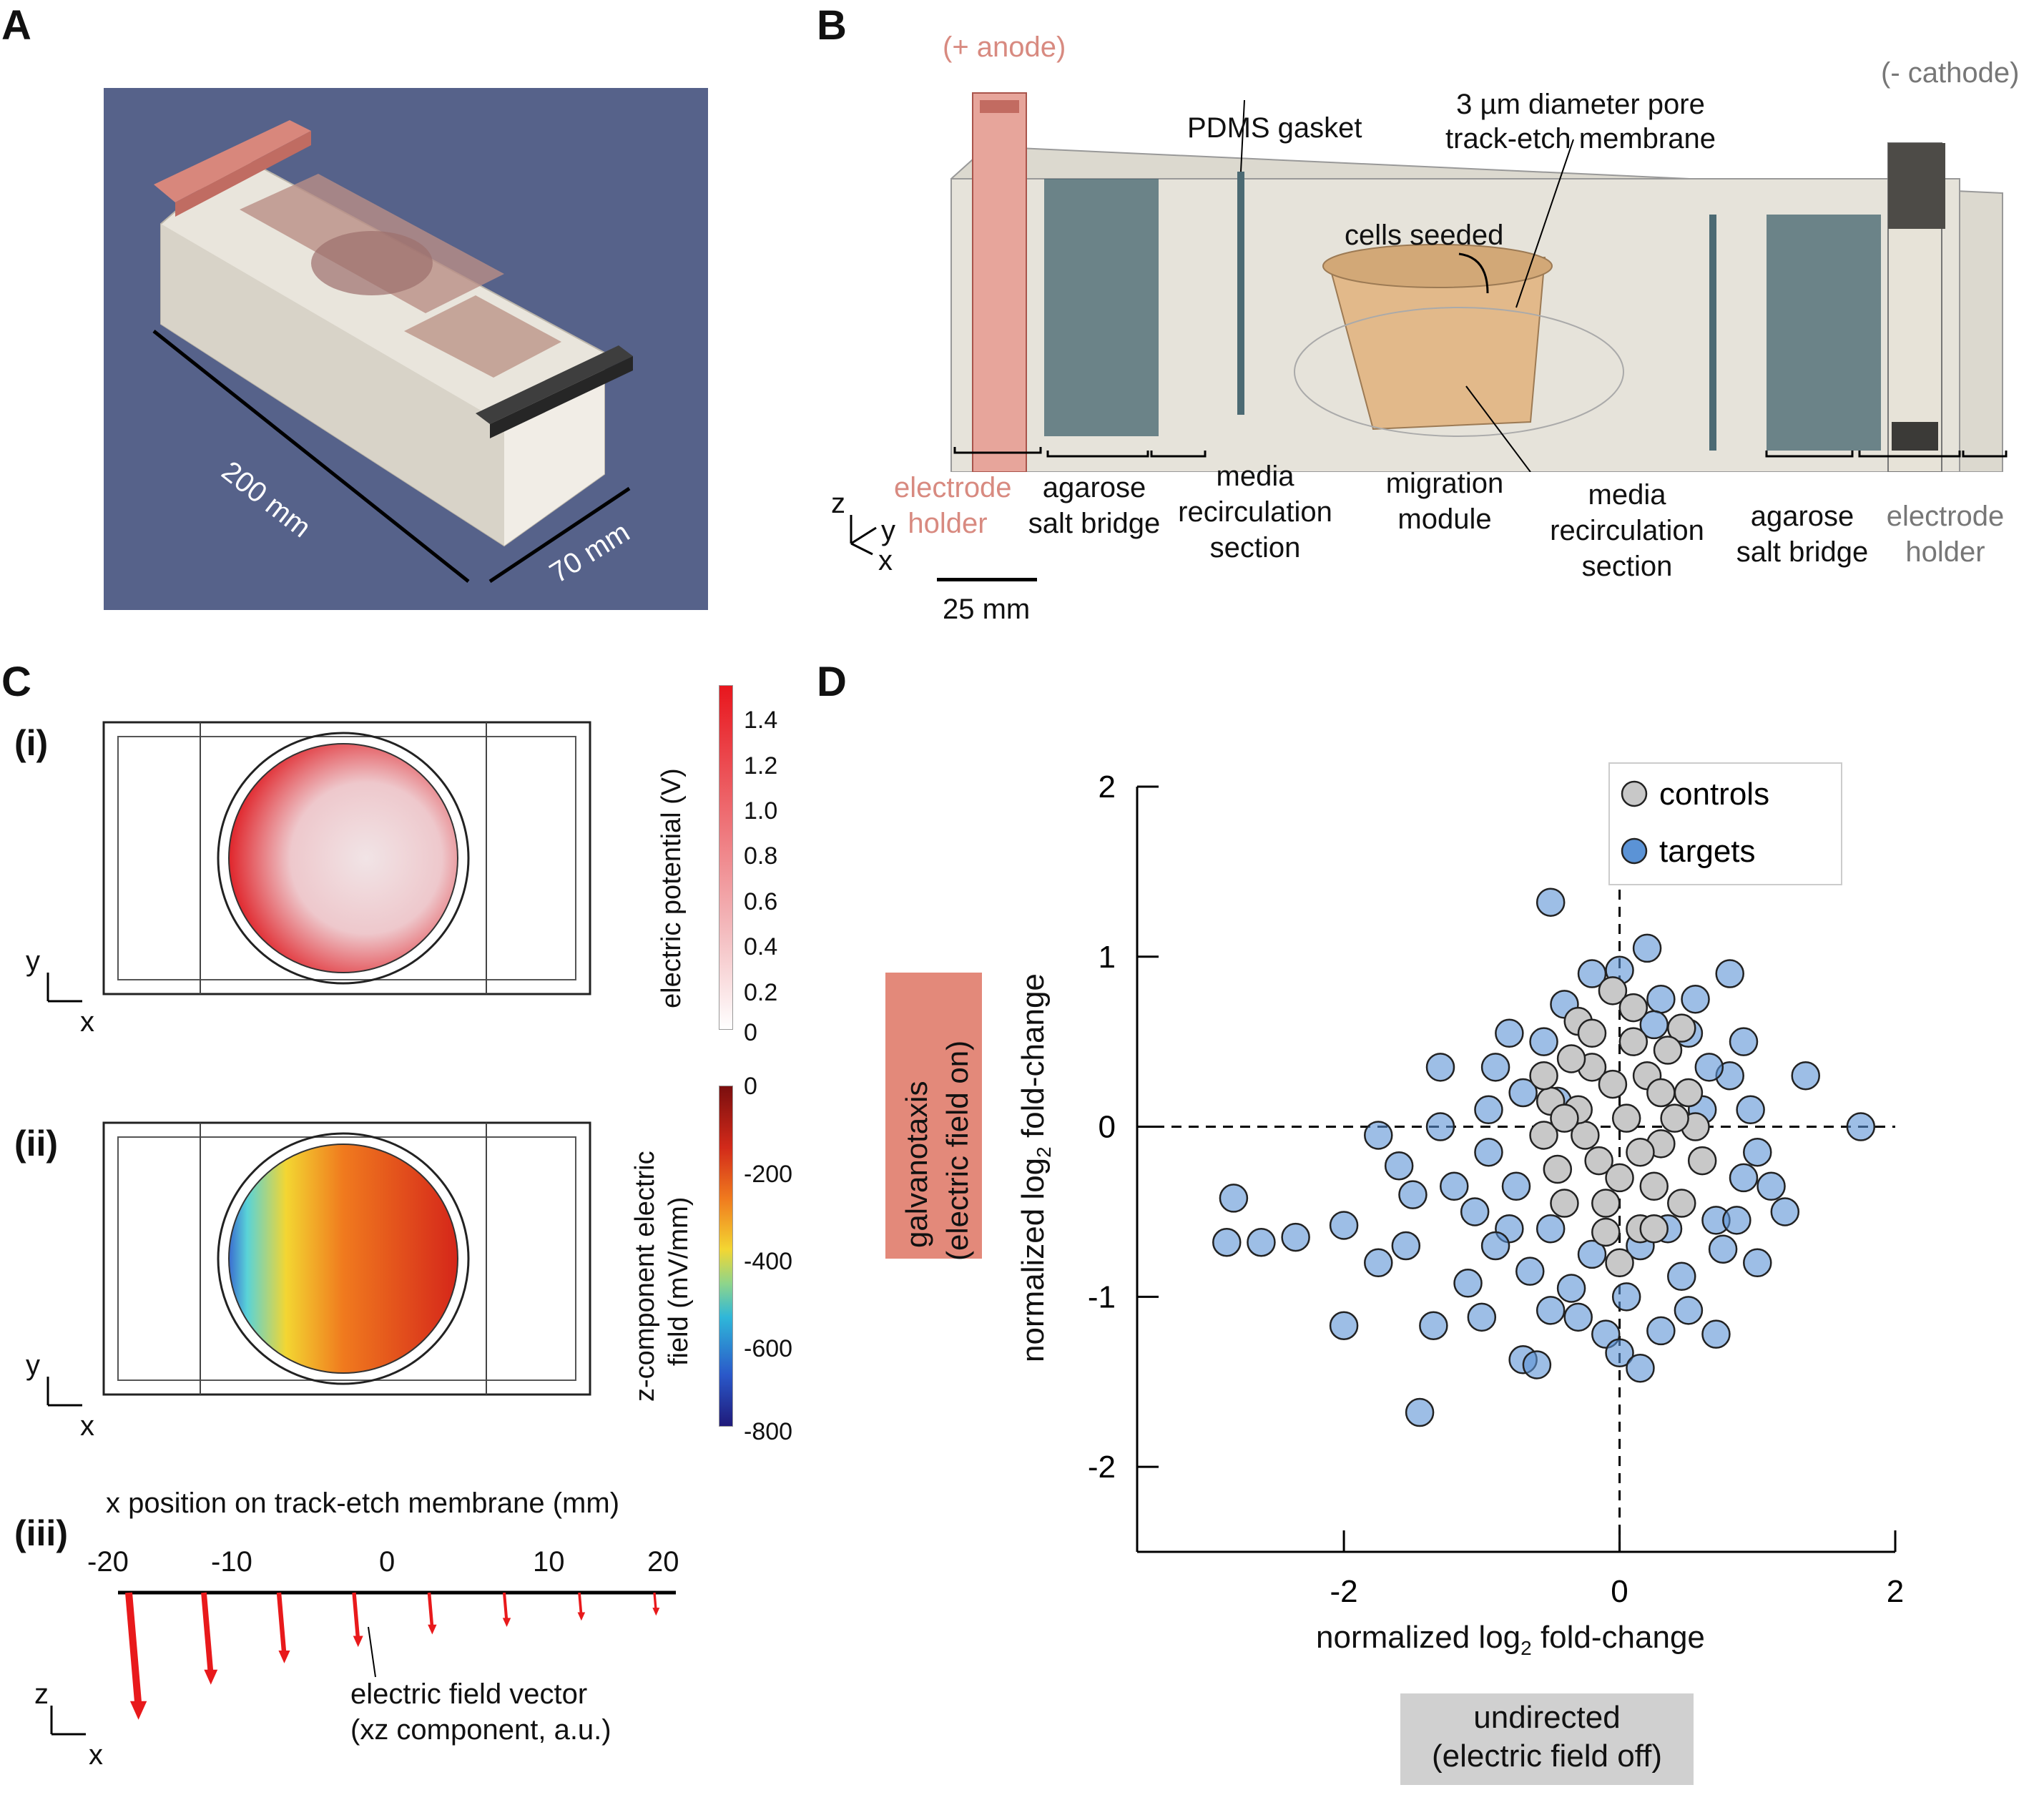 The image size is (2044, 1800). Describe the element at coordinates (948, 523) in the screenshot. I see `electrode-holder-left-l2: holder` at that location.